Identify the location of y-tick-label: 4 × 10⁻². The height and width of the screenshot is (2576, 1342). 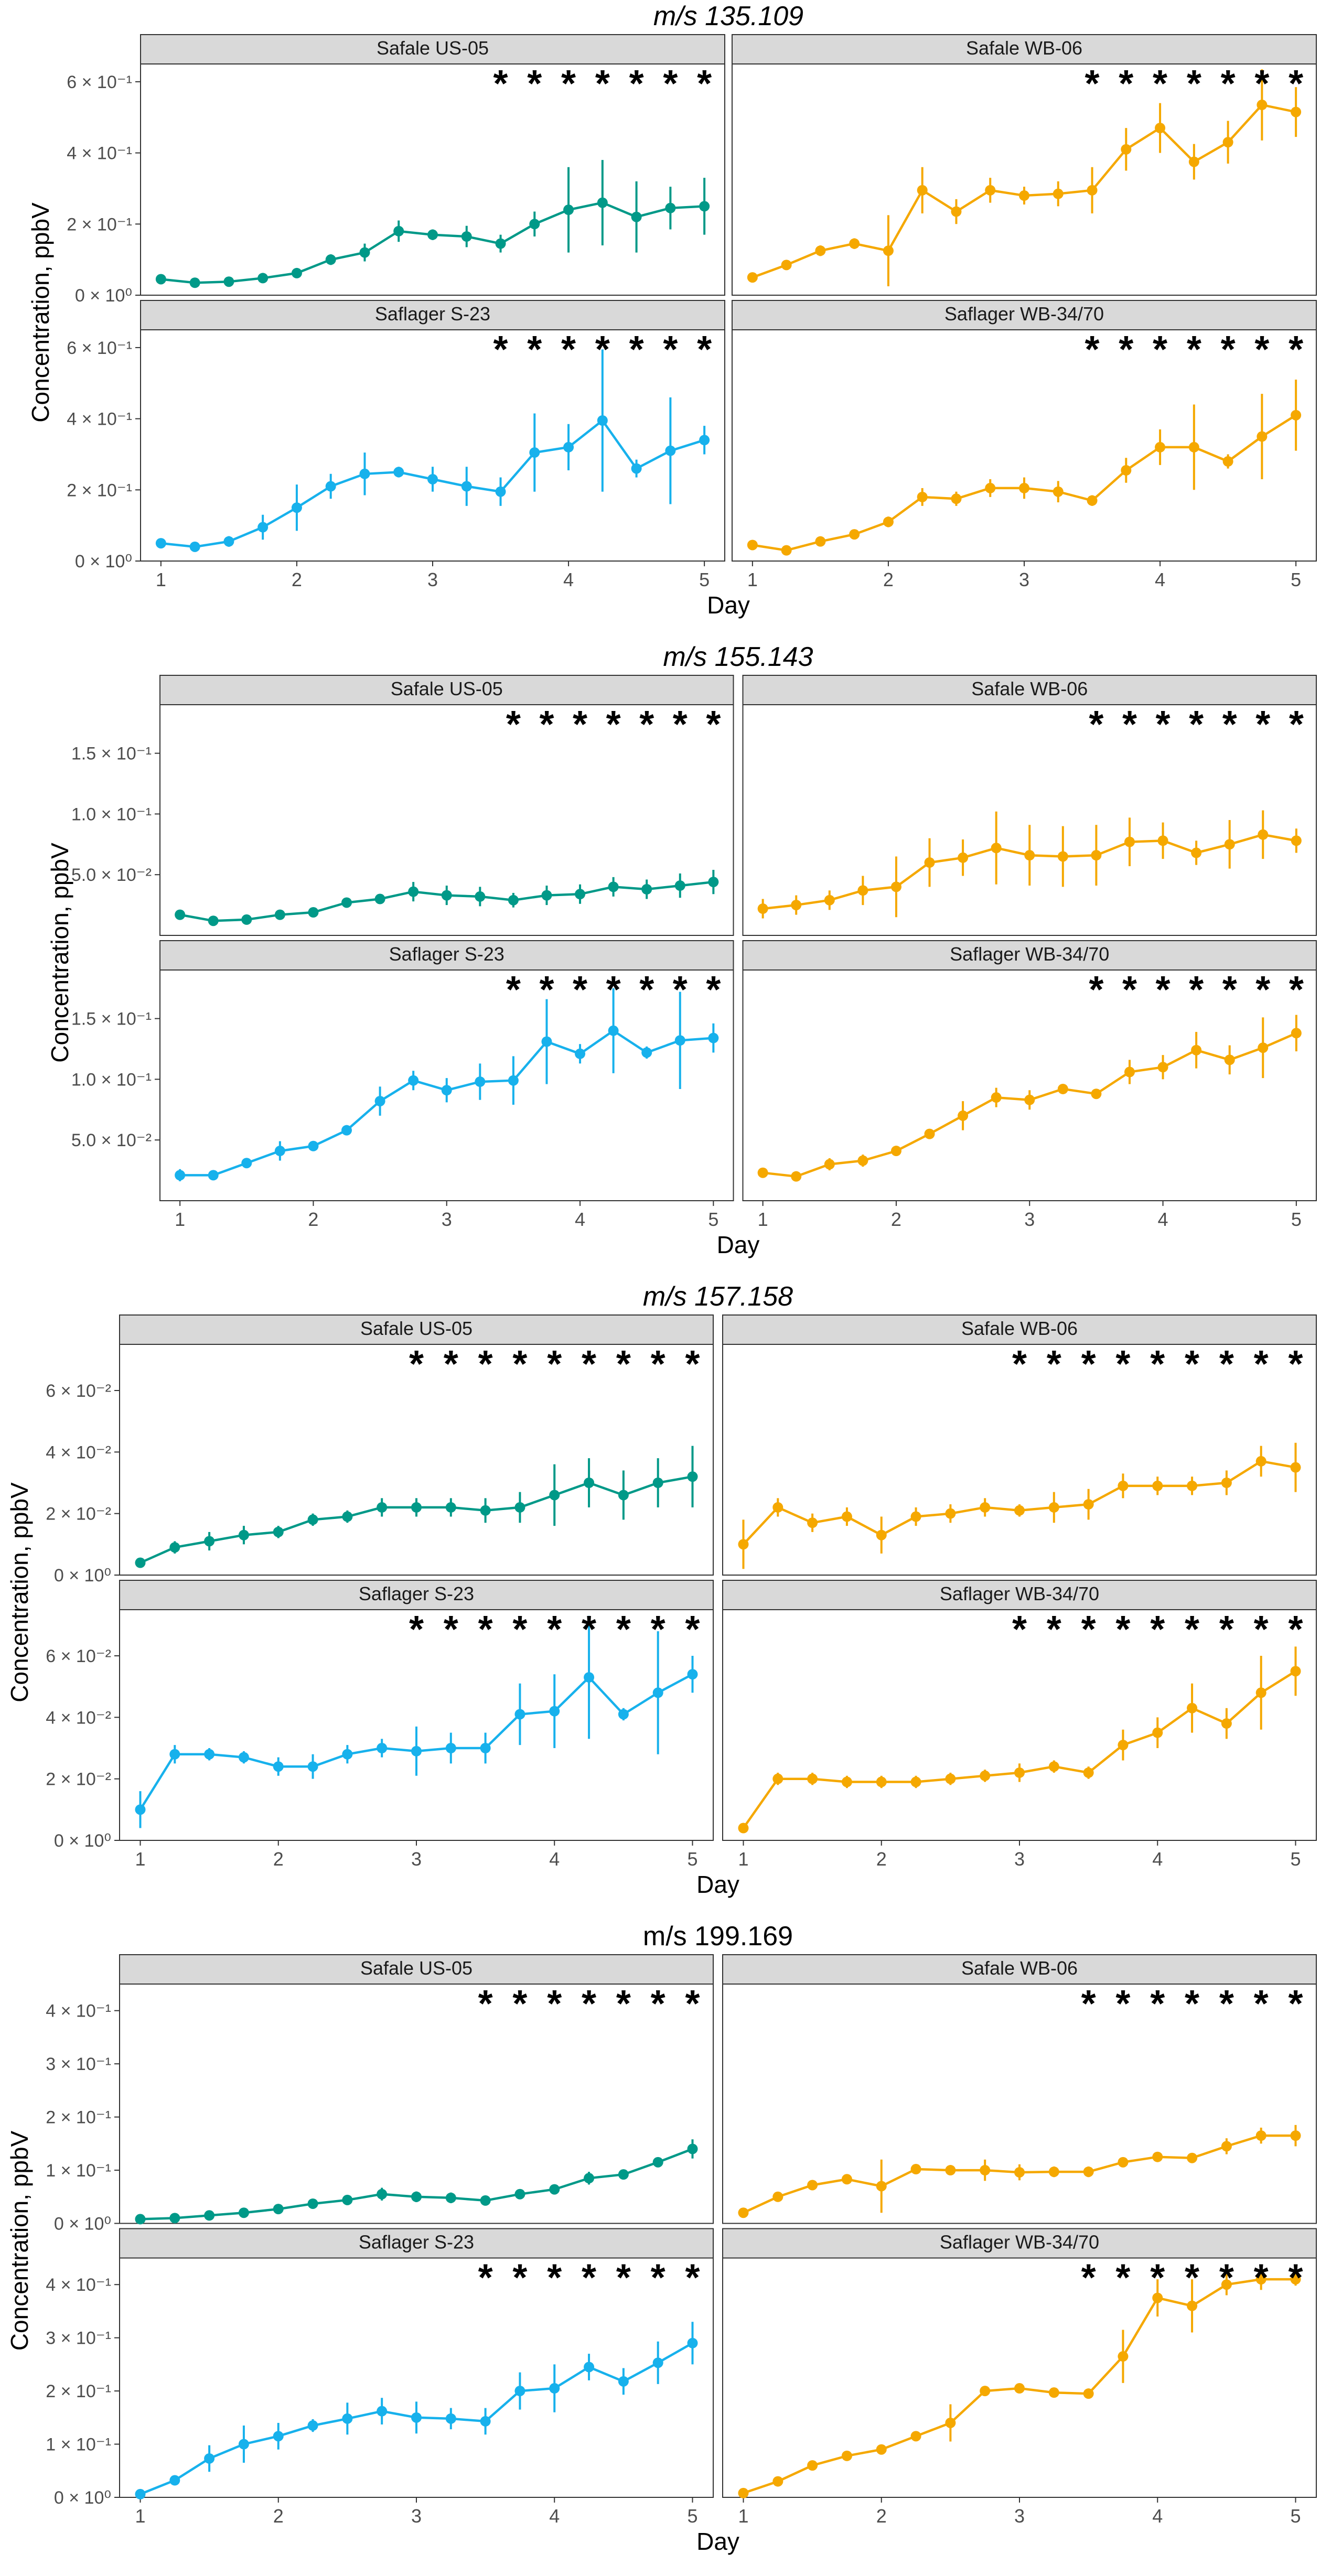
(78, 1452).